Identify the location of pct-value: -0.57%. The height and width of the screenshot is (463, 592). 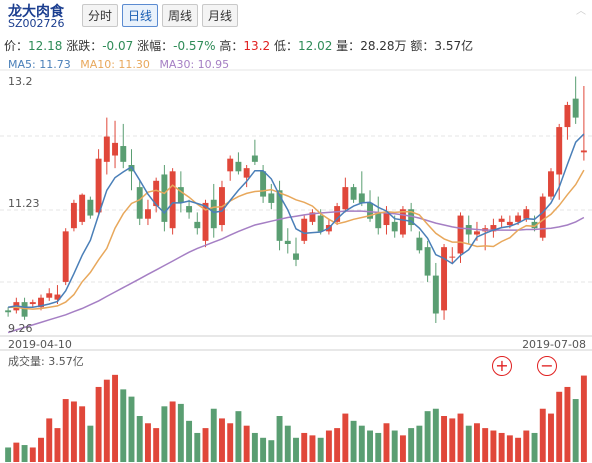
(194, 46).